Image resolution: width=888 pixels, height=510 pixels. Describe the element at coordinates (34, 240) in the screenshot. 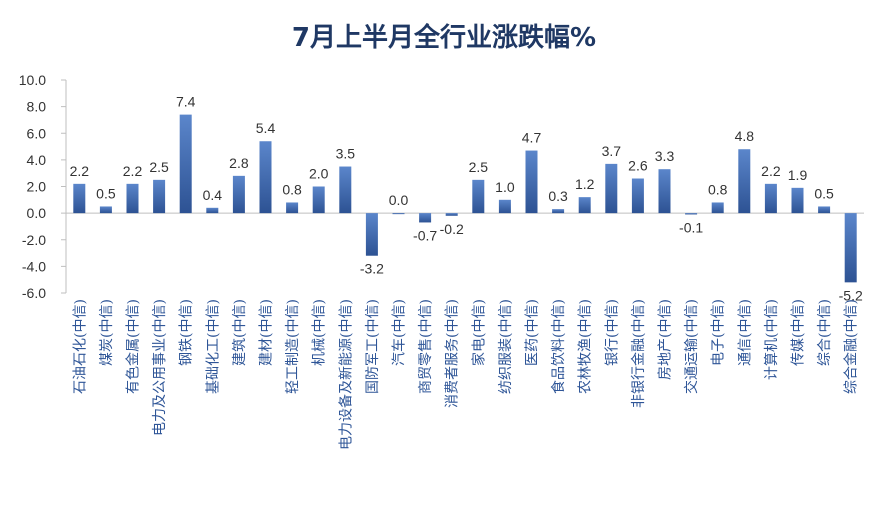

I see `y-tick-label: -2.0` at that location.